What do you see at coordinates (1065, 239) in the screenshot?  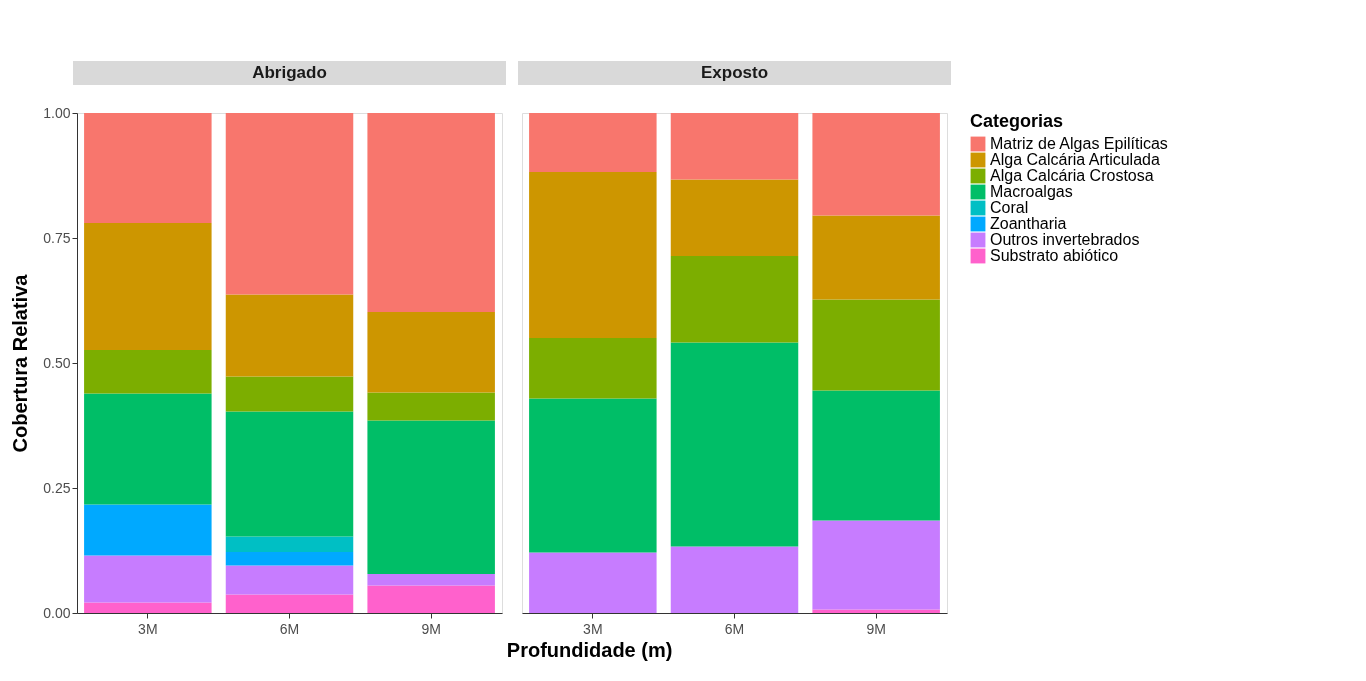 I see `legend-label: Outros invertebrados` at bounding box center [1065, 239].